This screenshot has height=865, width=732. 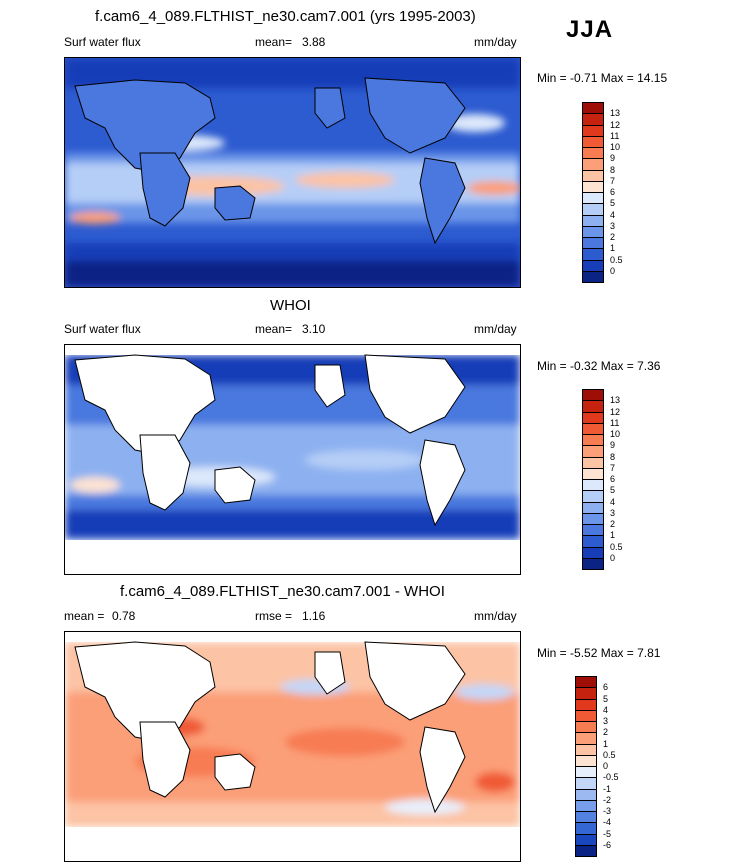 I want to click on panel1-mean-value: 3.88, so click(x=314, y=42).